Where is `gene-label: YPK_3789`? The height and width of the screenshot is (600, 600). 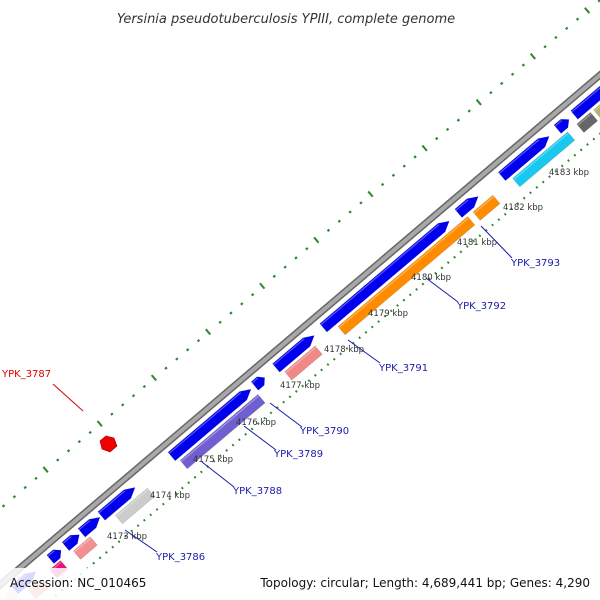
gene-label: YPK_3789 is located at coordinates (298, 454).